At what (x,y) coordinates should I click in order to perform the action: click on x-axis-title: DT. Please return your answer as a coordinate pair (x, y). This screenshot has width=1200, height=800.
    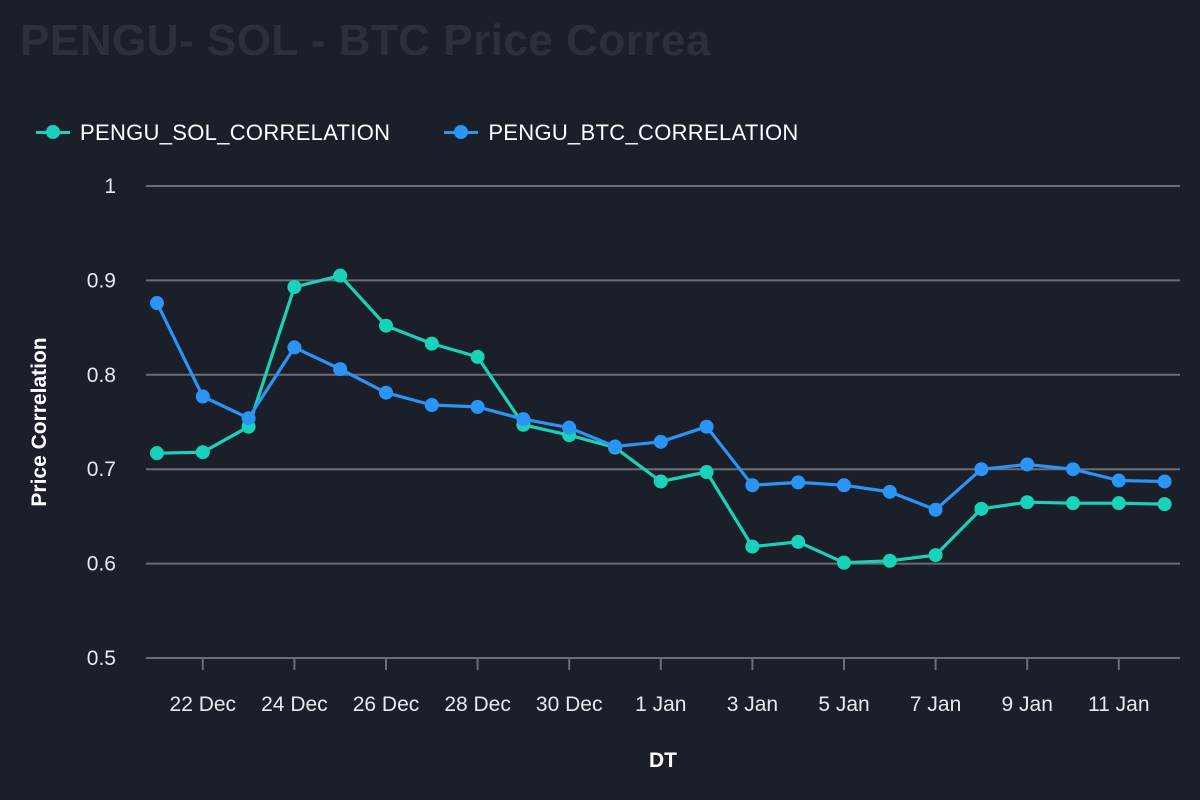
    Looking at the image, I should click on (663, 760).